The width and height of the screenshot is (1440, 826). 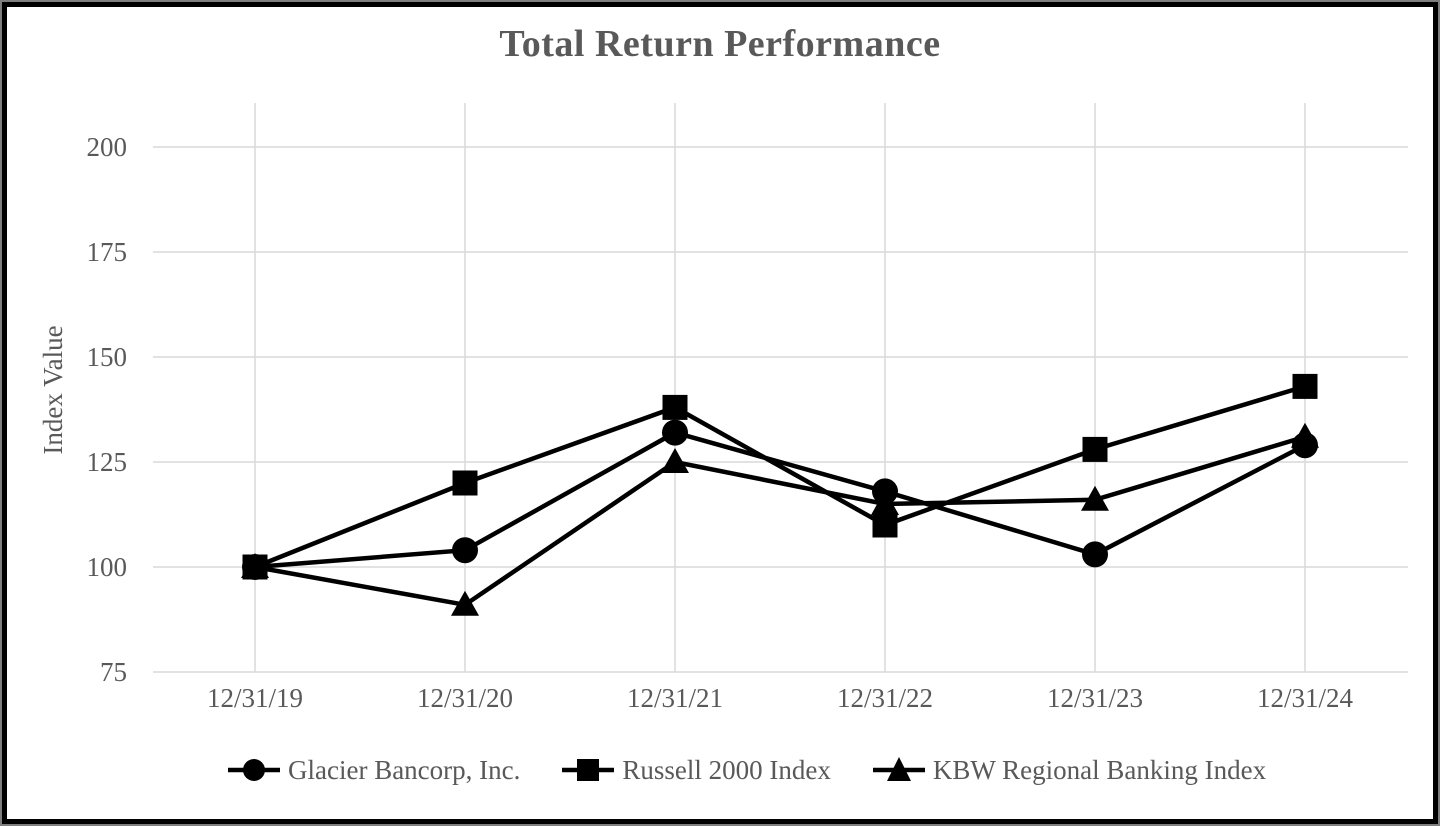 What do you see at coordinates (720, 44) in the screenshot?
I see `chart-title: Total Return Performance` at bounding box center [720, 44].